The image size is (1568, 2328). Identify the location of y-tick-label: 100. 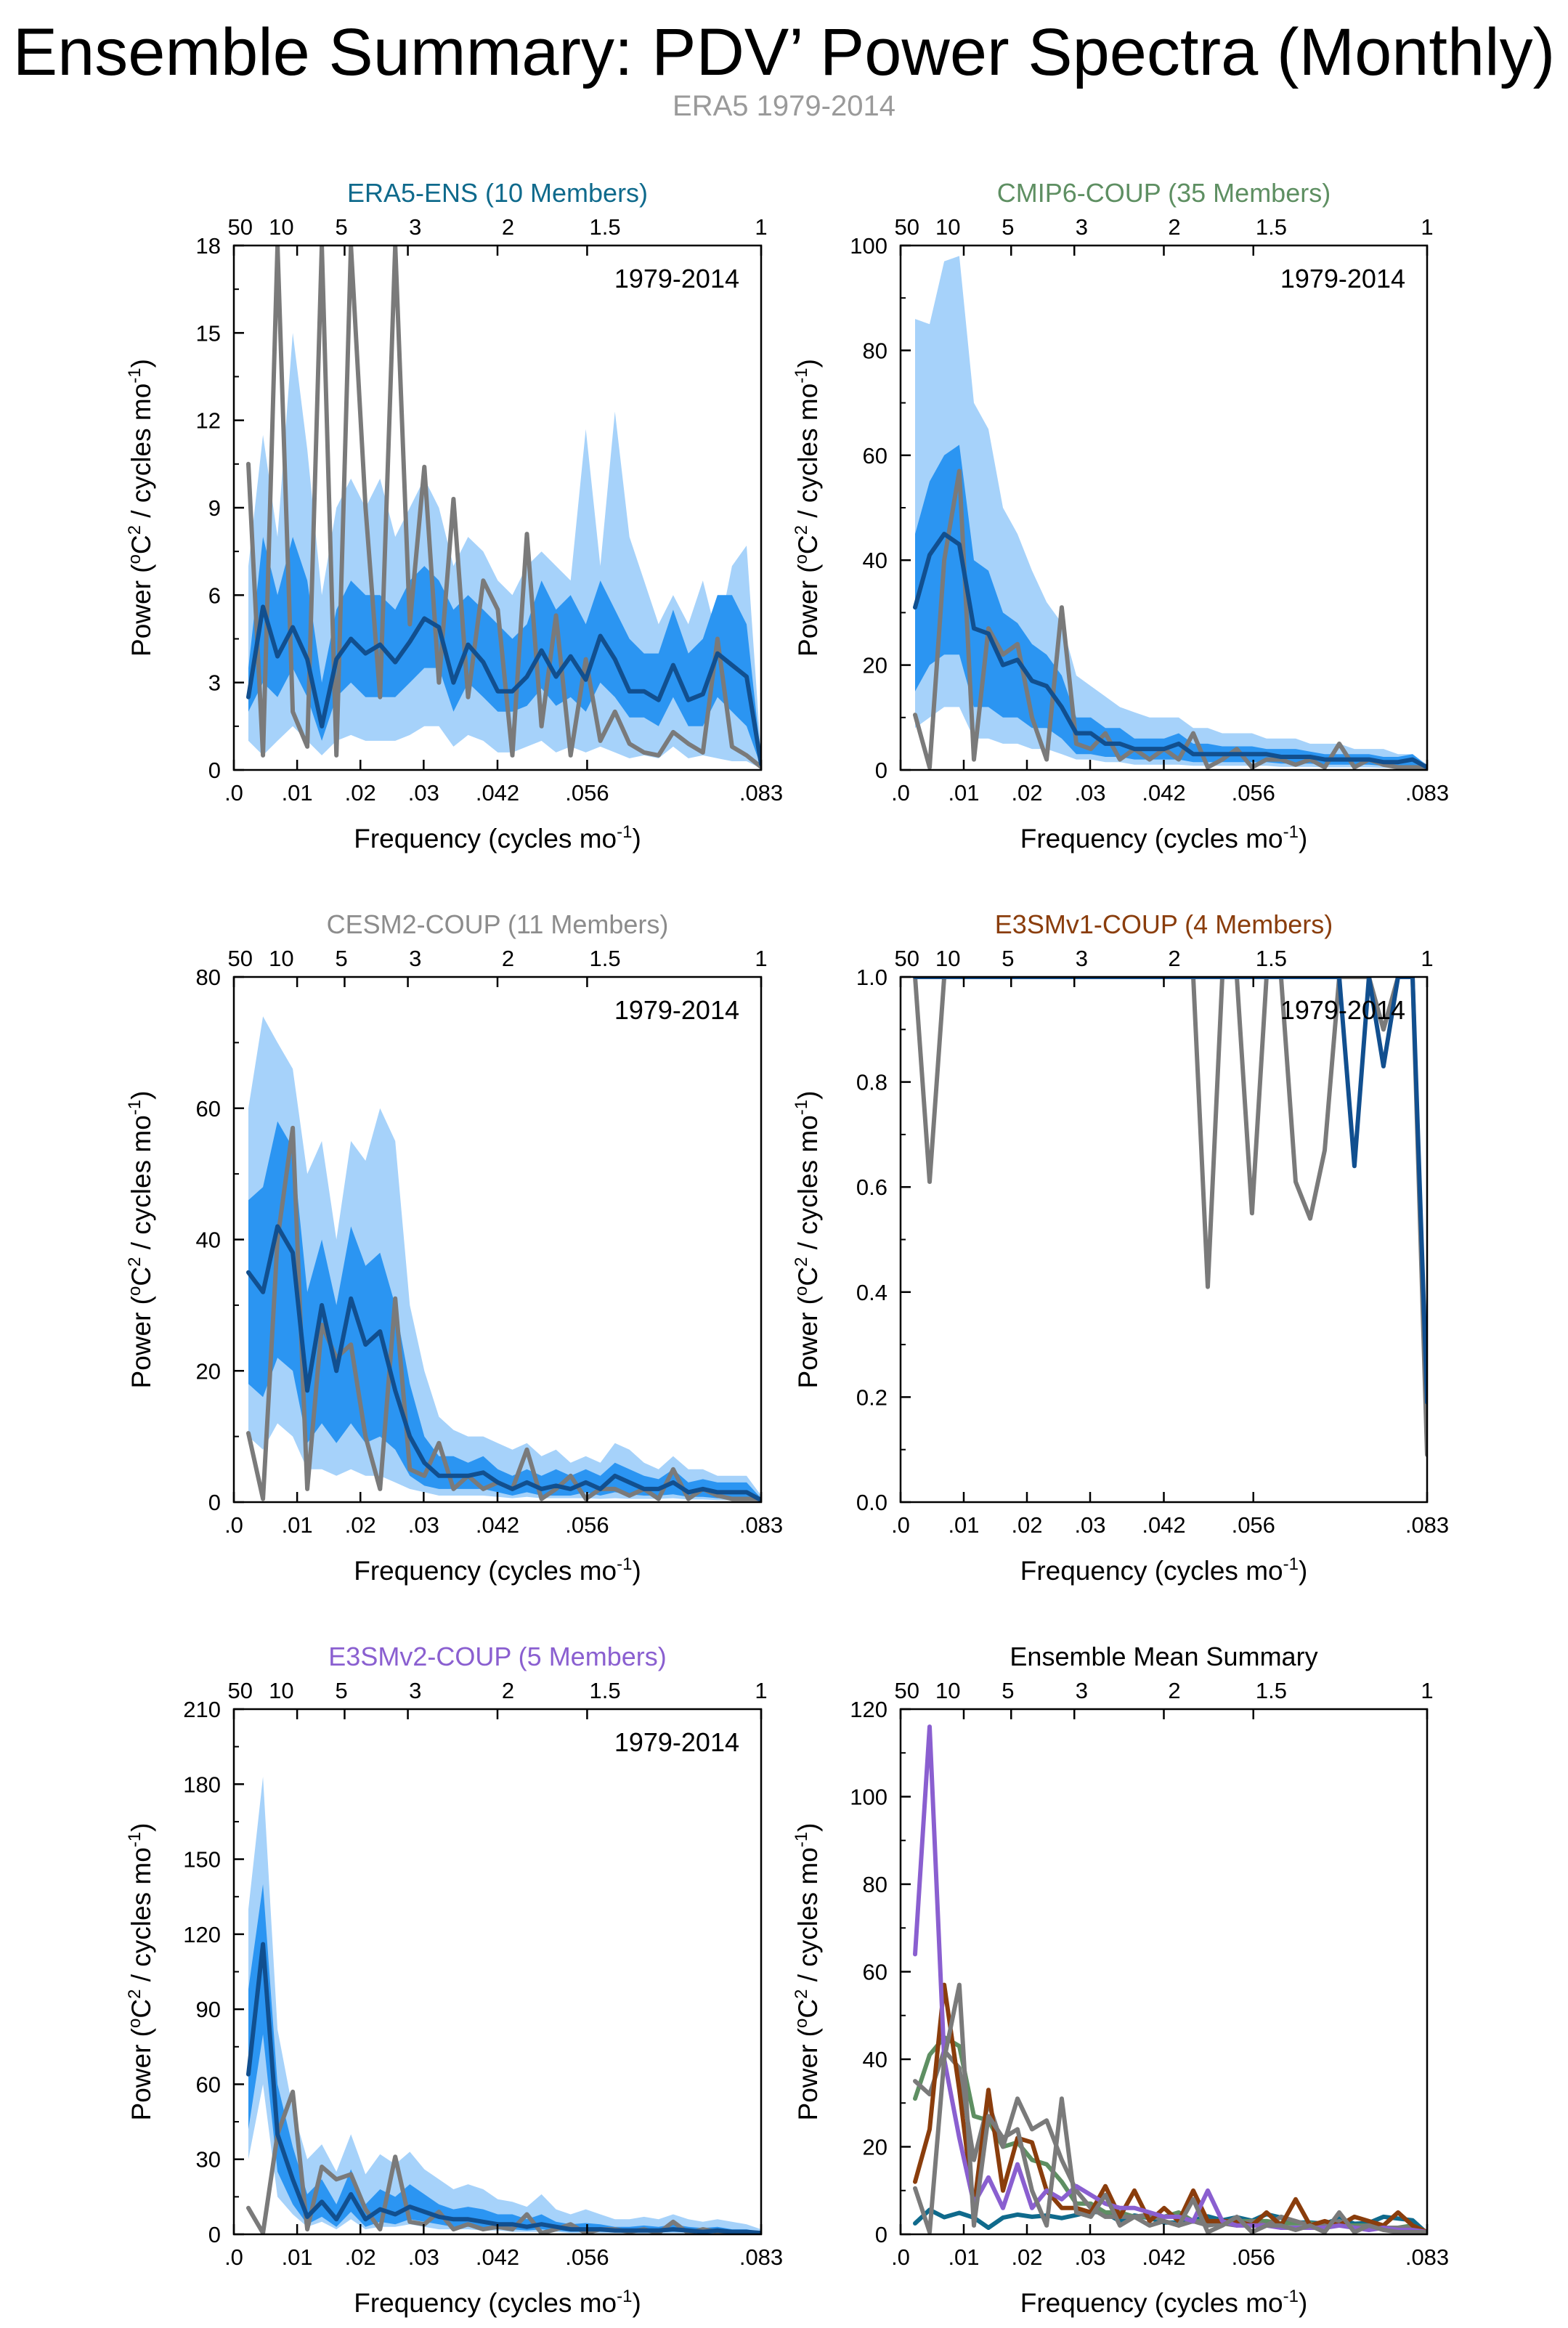
(869, 246).